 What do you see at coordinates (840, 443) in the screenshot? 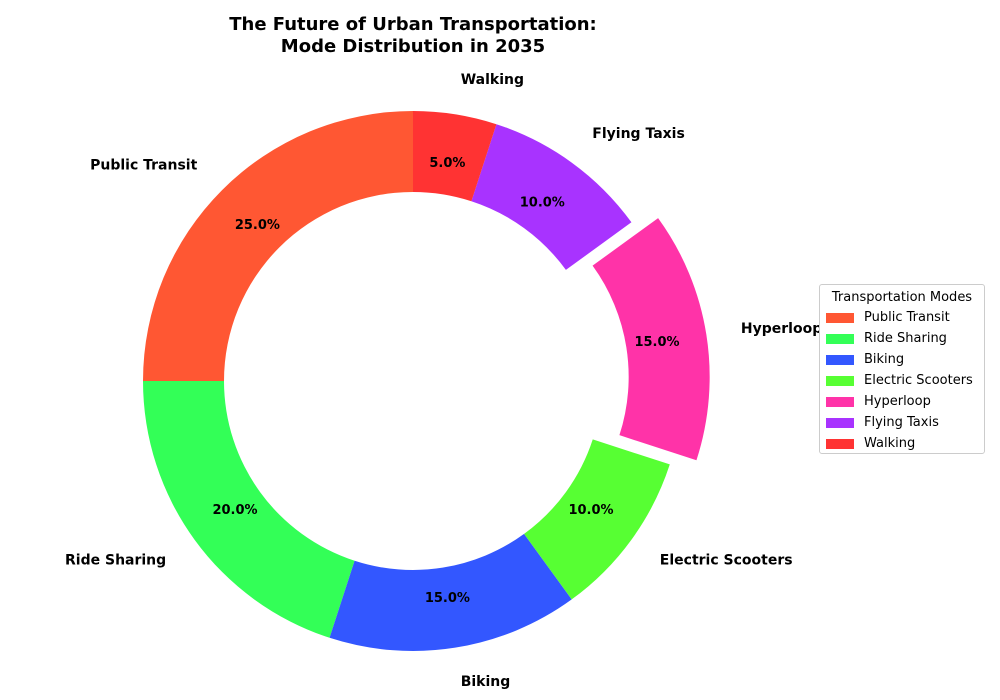
I see `legend-swatch-walking` at bounding box center [840, 443].